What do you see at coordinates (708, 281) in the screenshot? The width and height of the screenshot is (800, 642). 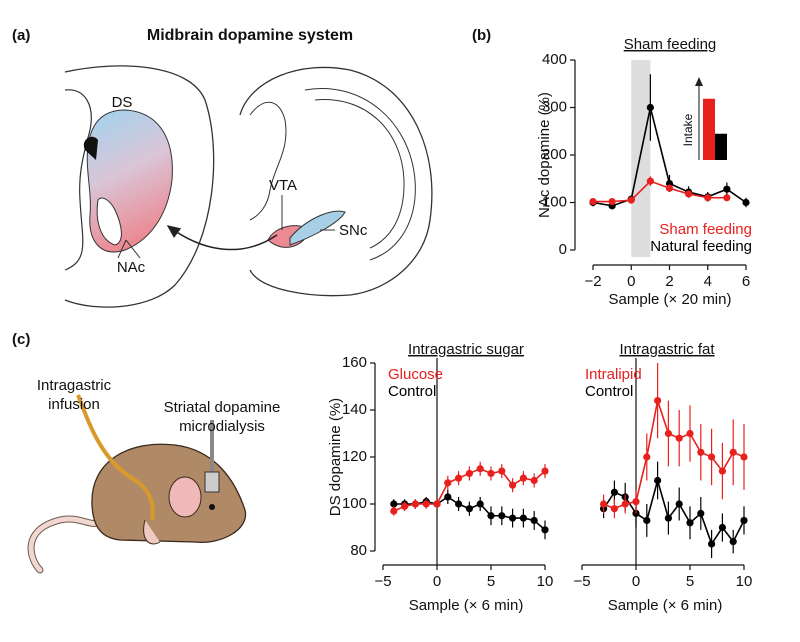 I see `x-tick-label: 4` at bounding box center [708, 281].